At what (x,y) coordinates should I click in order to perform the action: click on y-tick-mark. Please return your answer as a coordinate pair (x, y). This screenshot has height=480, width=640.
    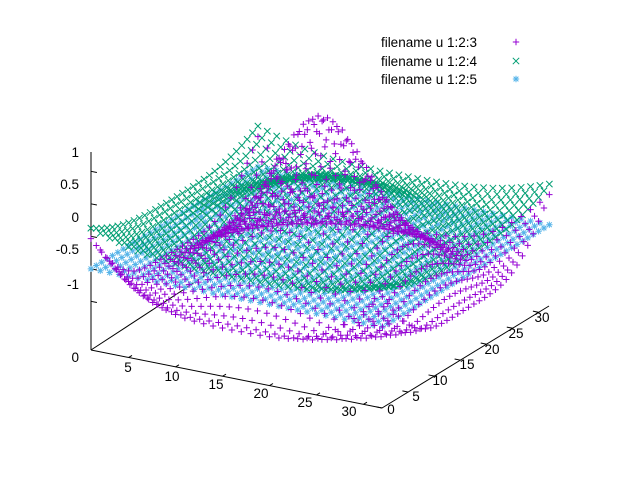
    Looking at the image, I should click on (457, 359).